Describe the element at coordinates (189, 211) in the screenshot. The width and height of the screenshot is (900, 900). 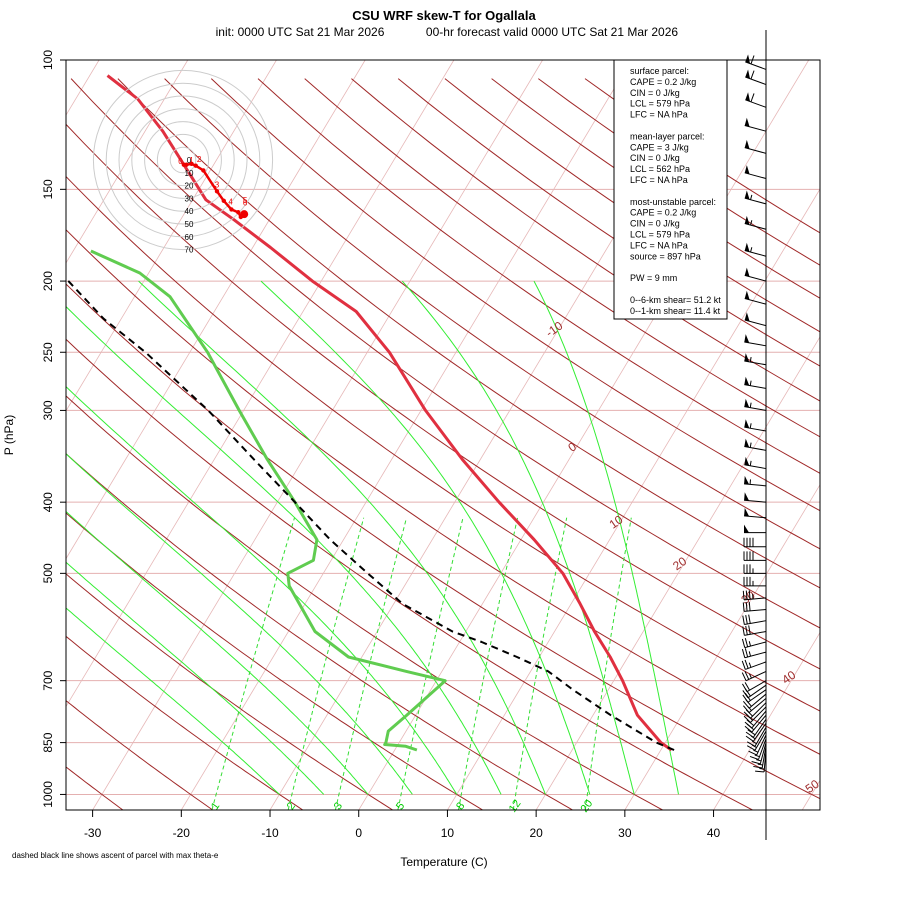
I see `hodograph-ring-label: 40` at that location.